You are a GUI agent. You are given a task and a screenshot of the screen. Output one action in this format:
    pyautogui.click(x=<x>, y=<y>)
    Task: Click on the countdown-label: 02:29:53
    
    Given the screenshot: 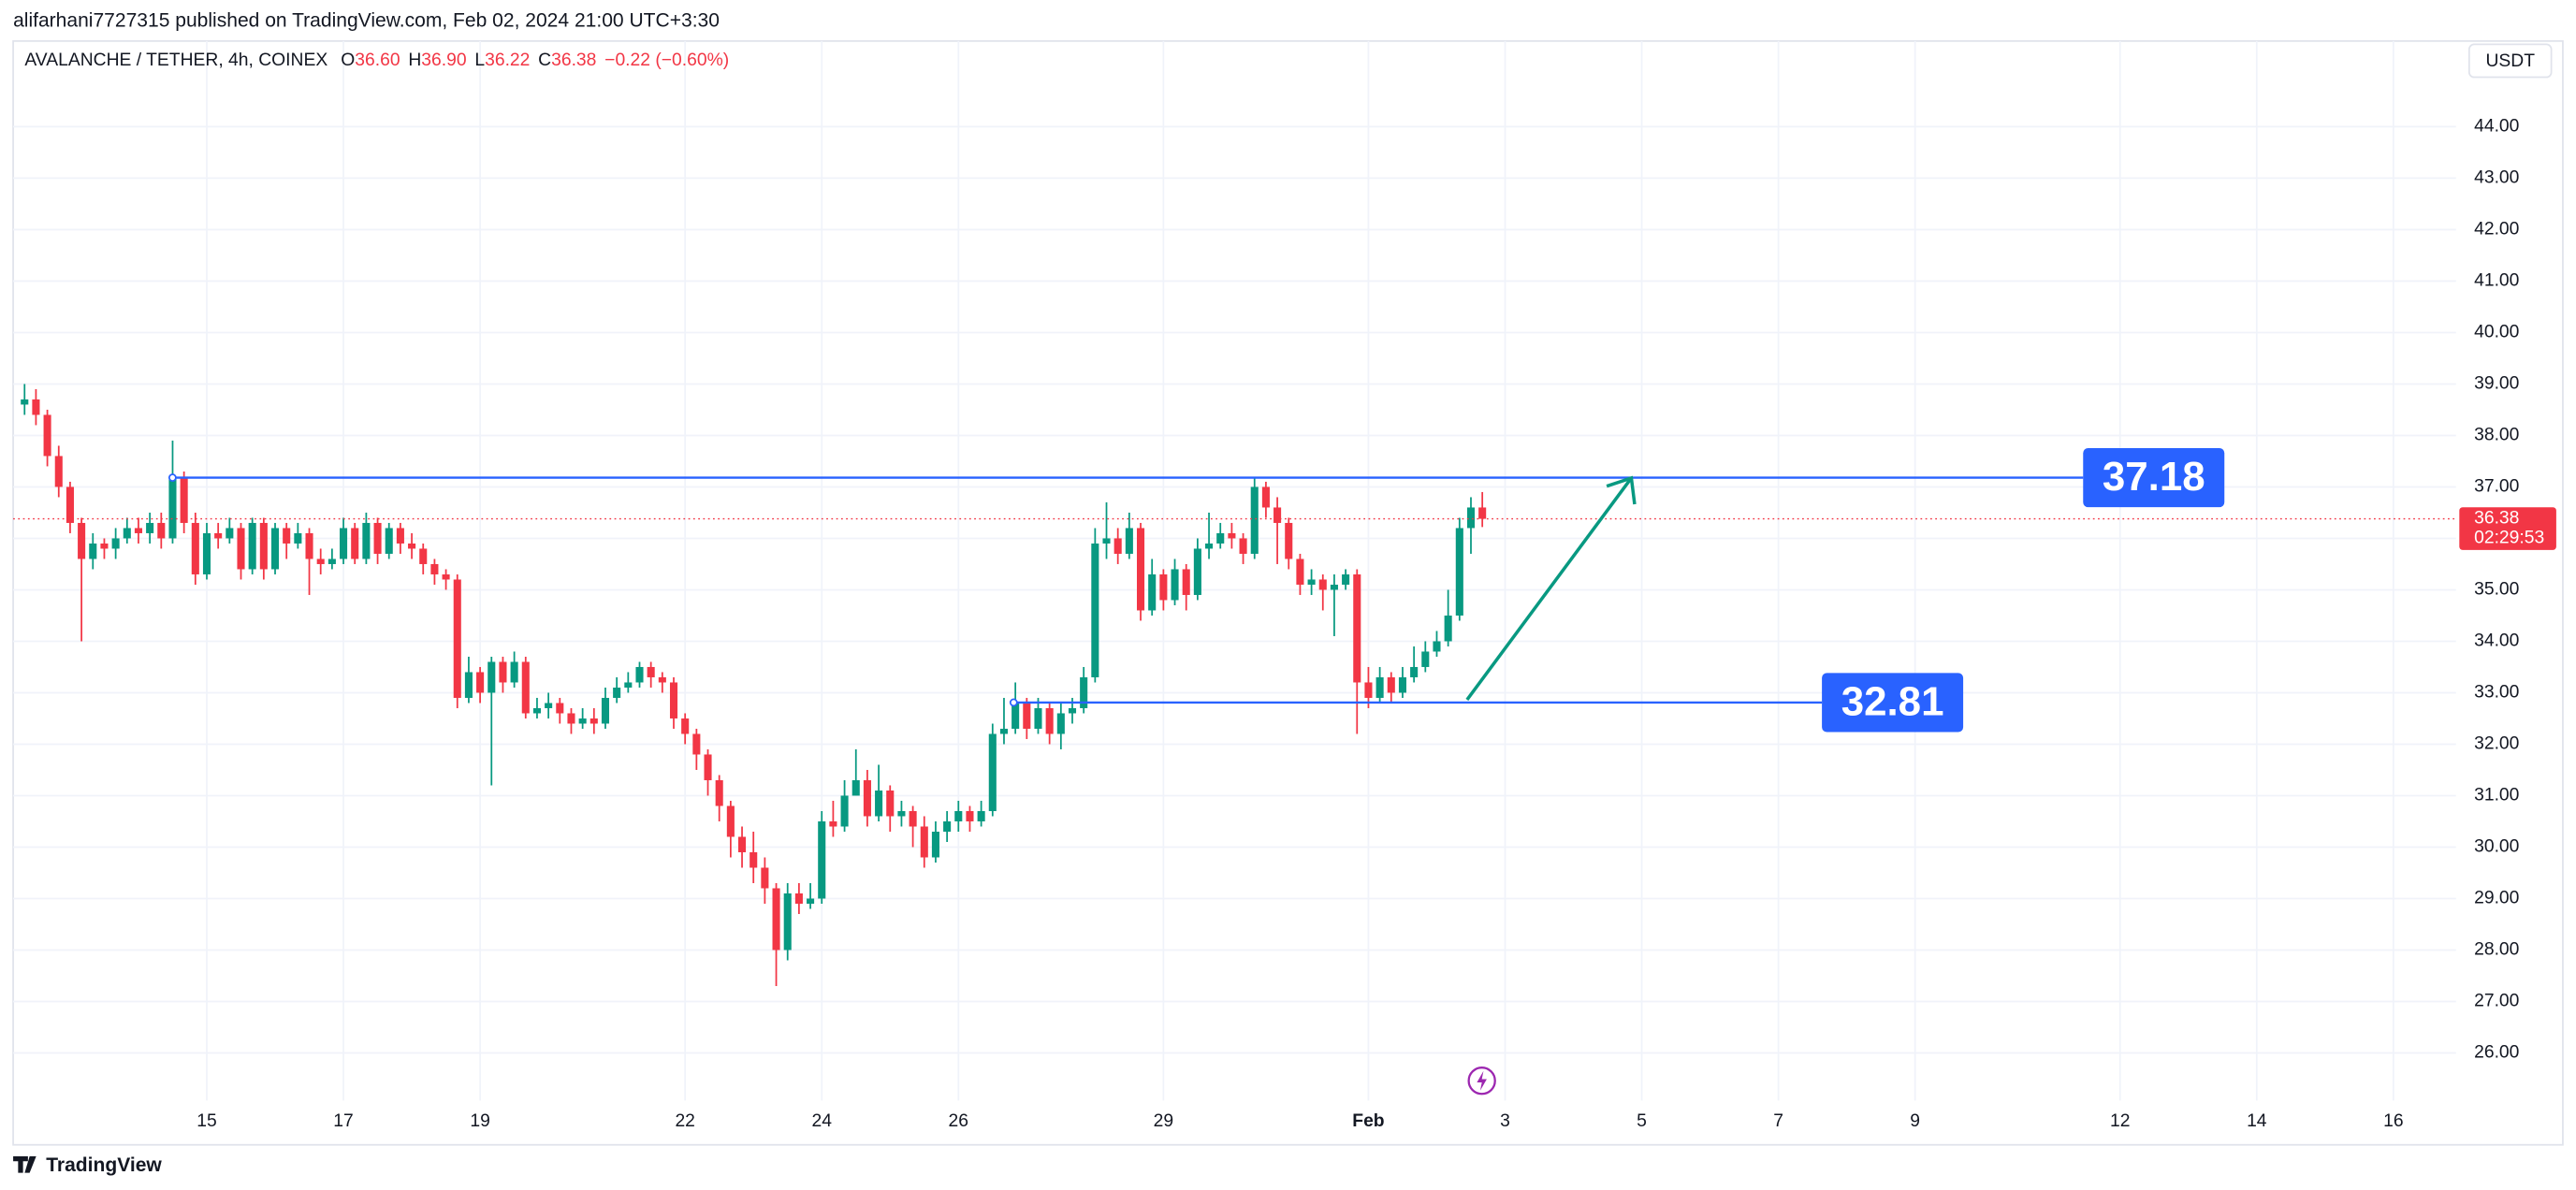 What is the action you would take?
    pyautogui.click(x=2509, y=538)
    